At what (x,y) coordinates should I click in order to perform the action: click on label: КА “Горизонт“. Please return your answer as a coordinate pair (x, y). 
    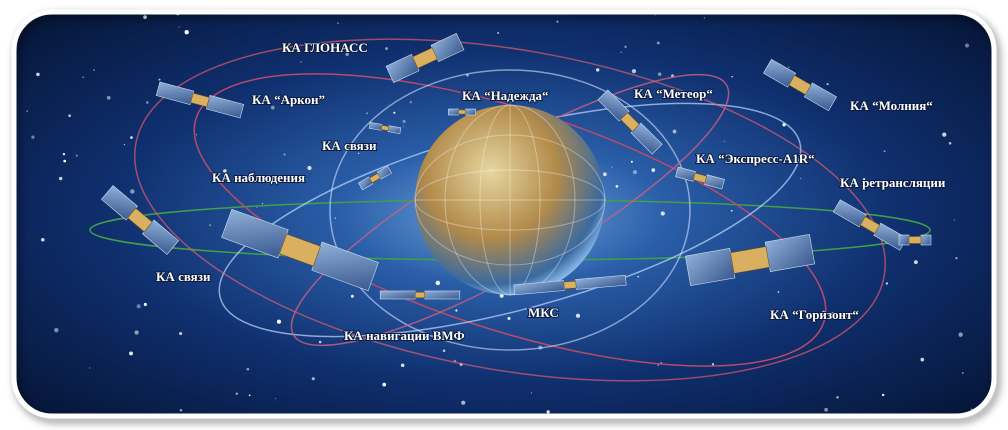
    Looking at the image, I should click on (814, 314).